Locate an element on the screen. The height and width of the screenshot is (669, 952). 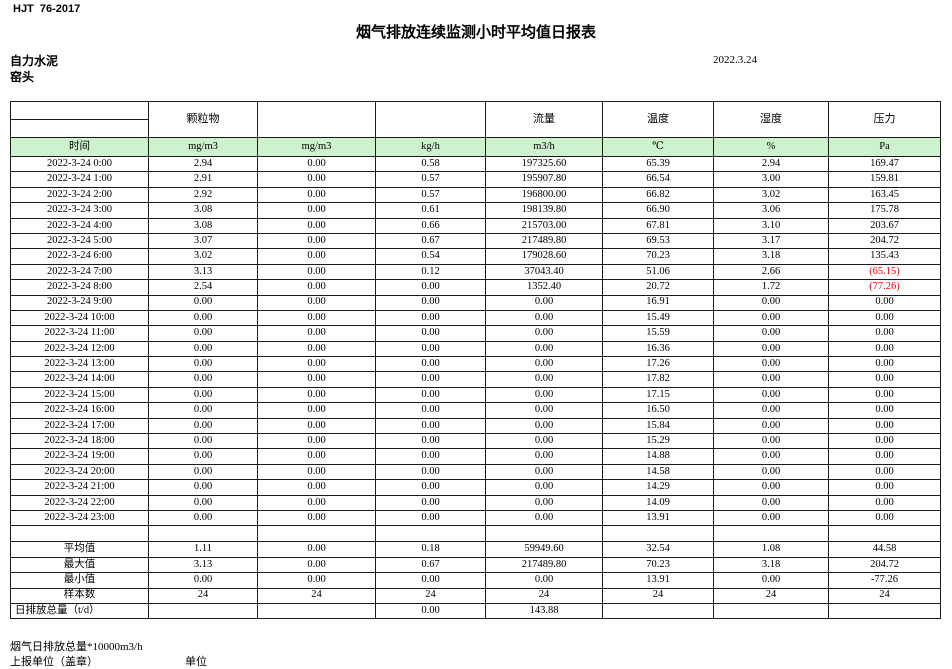
value-cell: 0.12 is located at coordinates (430, 272).